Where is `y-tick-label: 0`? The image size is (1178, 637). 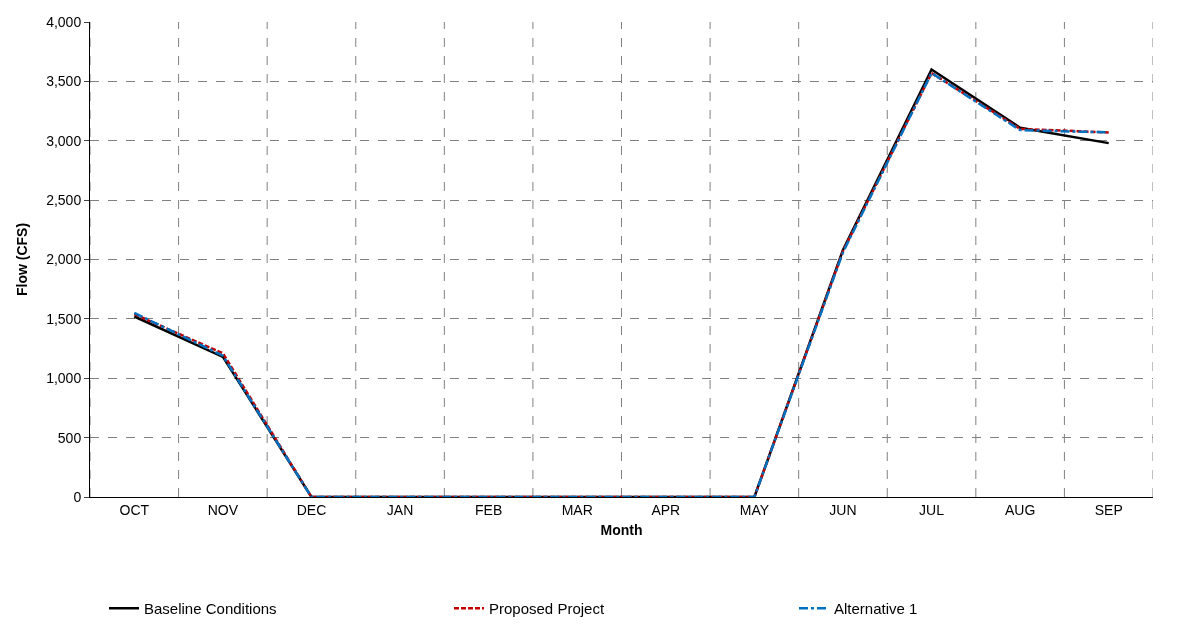
y-tick-label: 0 is located at coordinates (77, 496).